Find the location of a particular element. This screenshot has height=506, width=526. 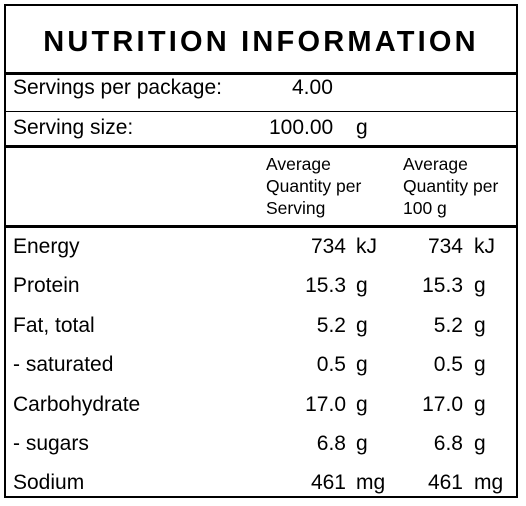

servings-per-package-label: Servings per package: is located at coordinates (117, 87).